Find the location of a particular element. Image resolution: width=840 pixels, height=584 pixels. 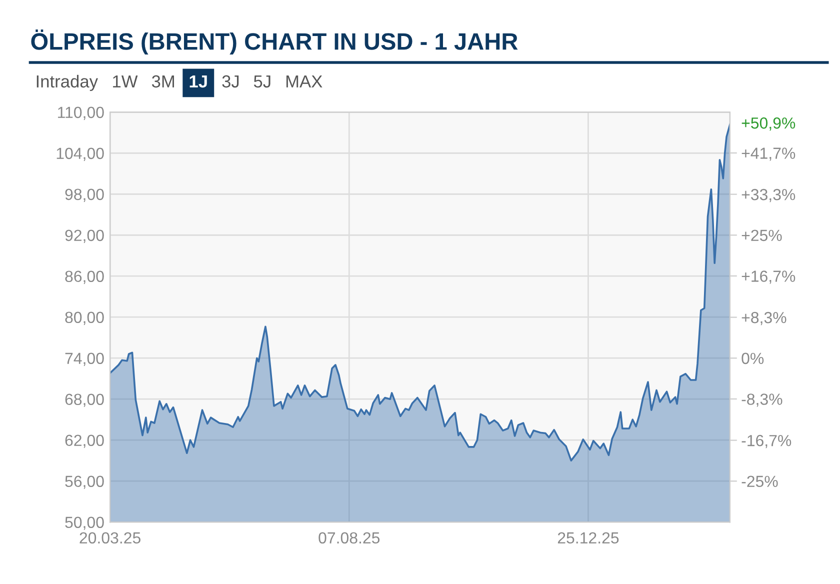

text: 3M is located at coordinates (163, 81).